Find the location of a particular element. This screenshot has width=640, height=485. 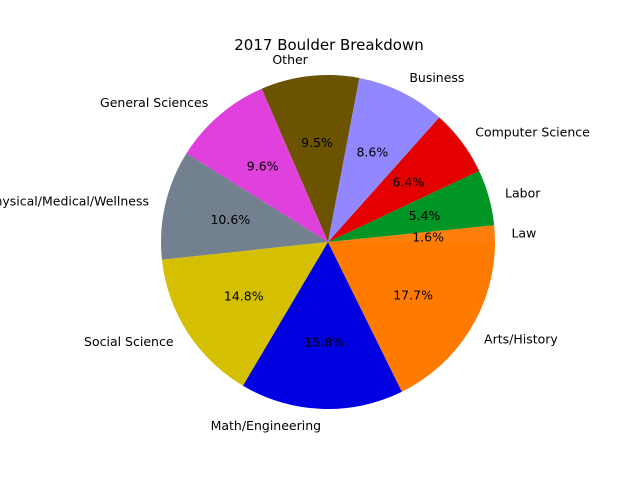

pie-slice-law is located at coordinates (411, 233).